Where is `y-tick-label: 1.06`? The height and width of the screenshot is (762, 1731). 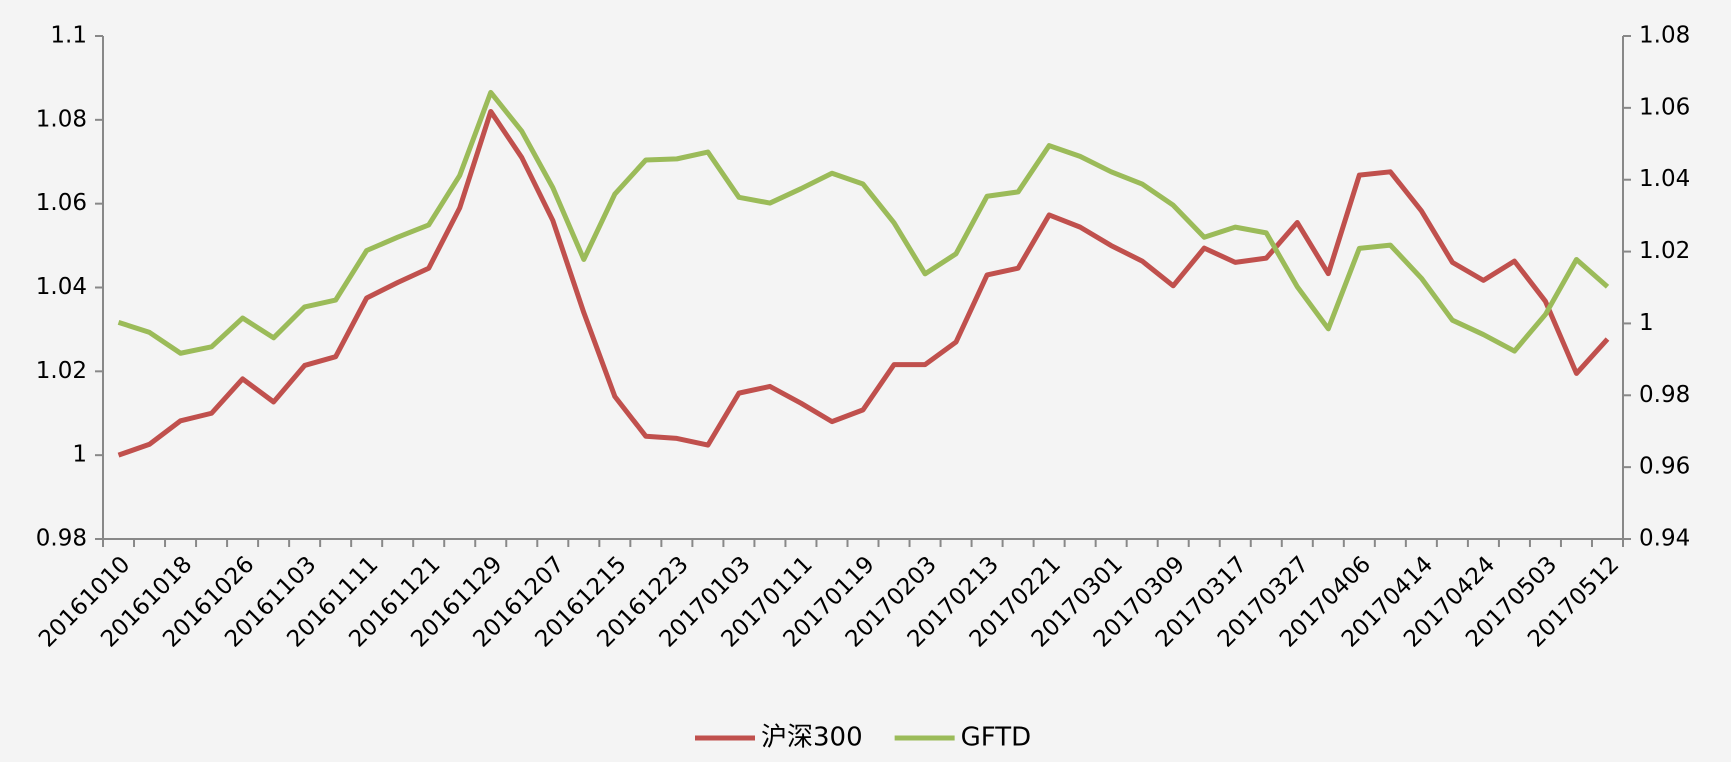
y-tick-label: 1.06 is located at coordinates (61, 203).